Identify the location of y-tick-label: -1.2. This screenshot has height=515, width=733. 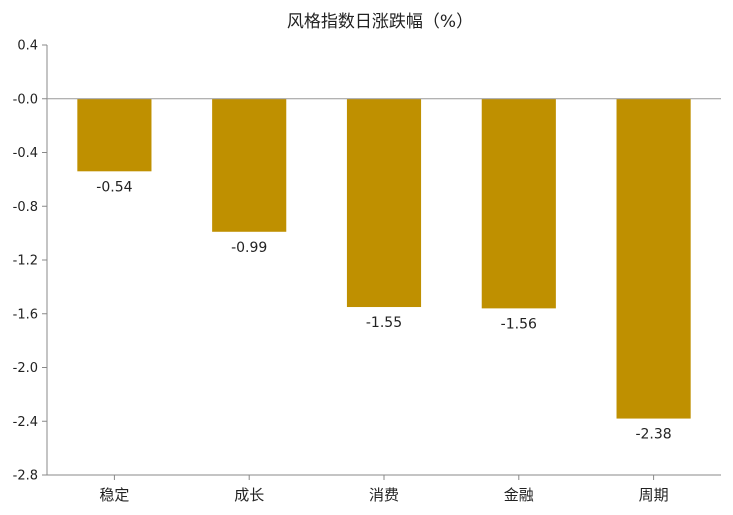
(25, 261).